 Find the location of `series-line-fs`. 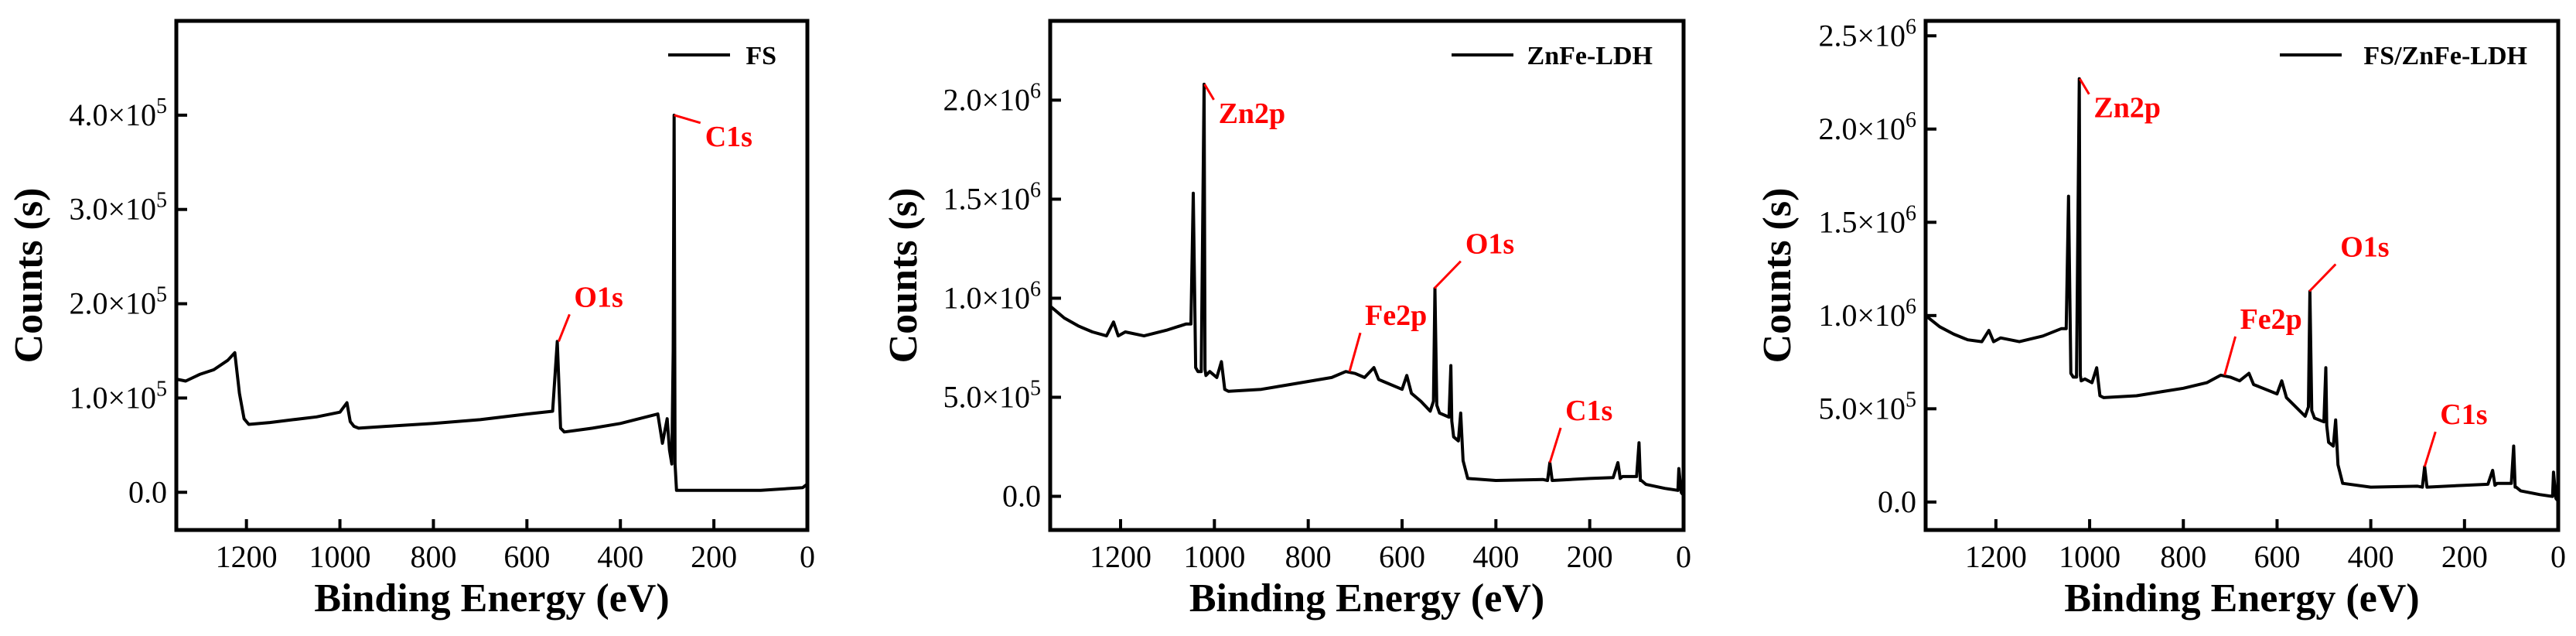

series-line-fs is located at coordinates (492, 303).